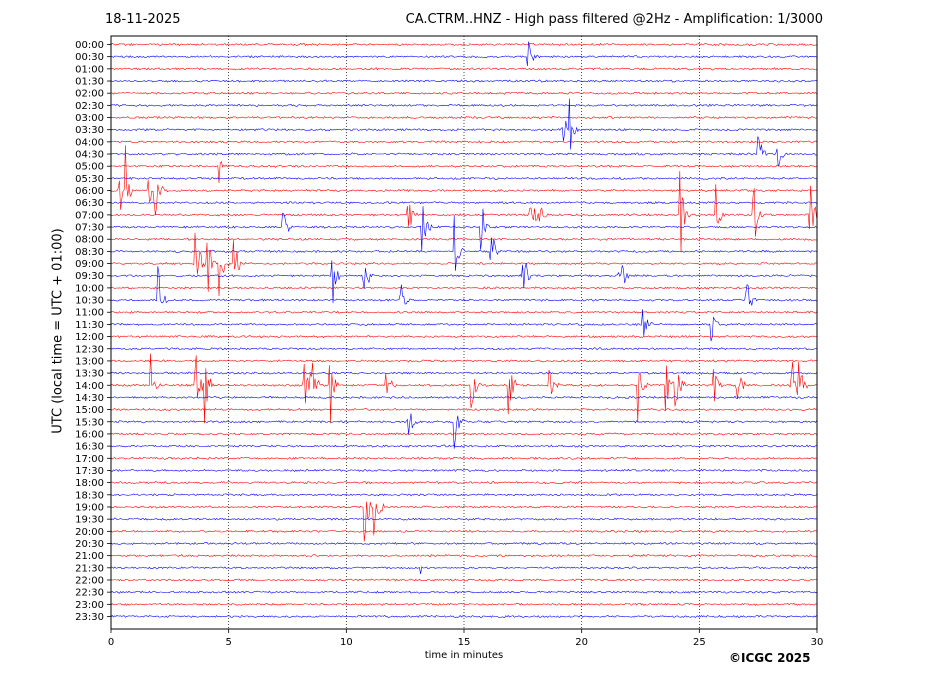  What do you see at coordinates (89, 520) in the screenshot?
I see `y-tick-label: 19:30` at bounding box center [89, 520].